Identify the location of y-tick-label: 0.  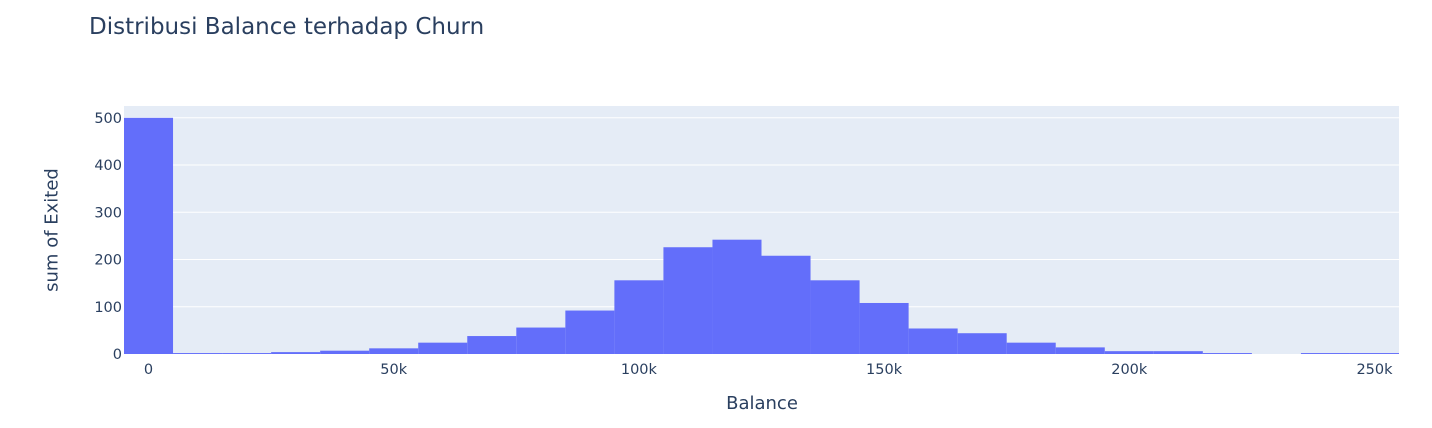
(117, 355).